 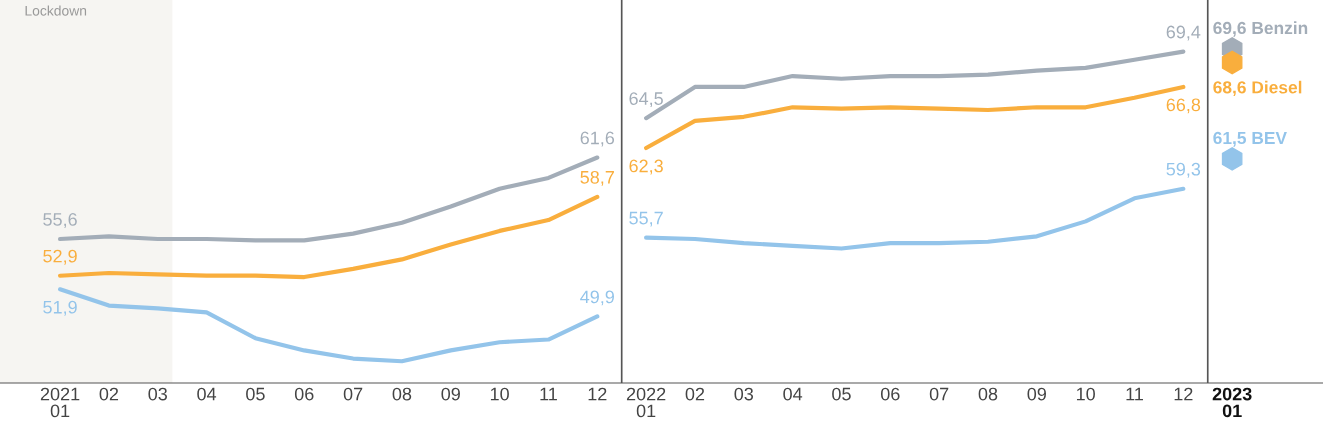 I want to click on data-label: 55,6, so click(x=60, y=220).